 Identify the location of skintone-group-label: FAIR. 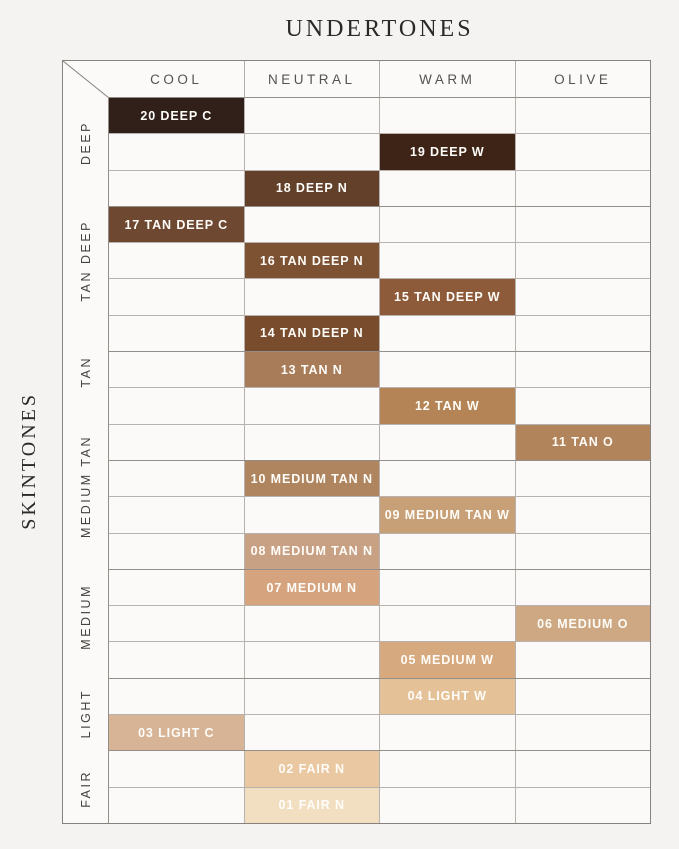
(85, 788).